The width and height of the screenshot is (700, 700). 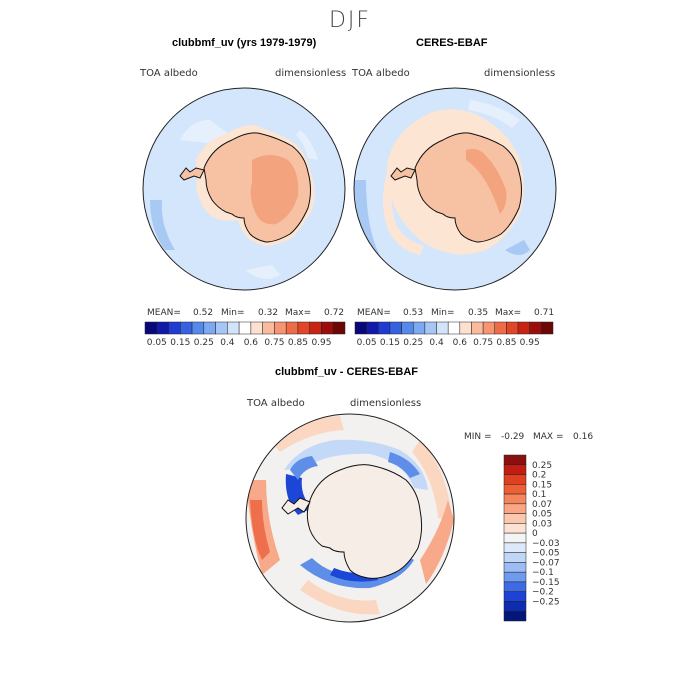 I want to click on panel-2-max: 0.71, so click(x=544, y=313).